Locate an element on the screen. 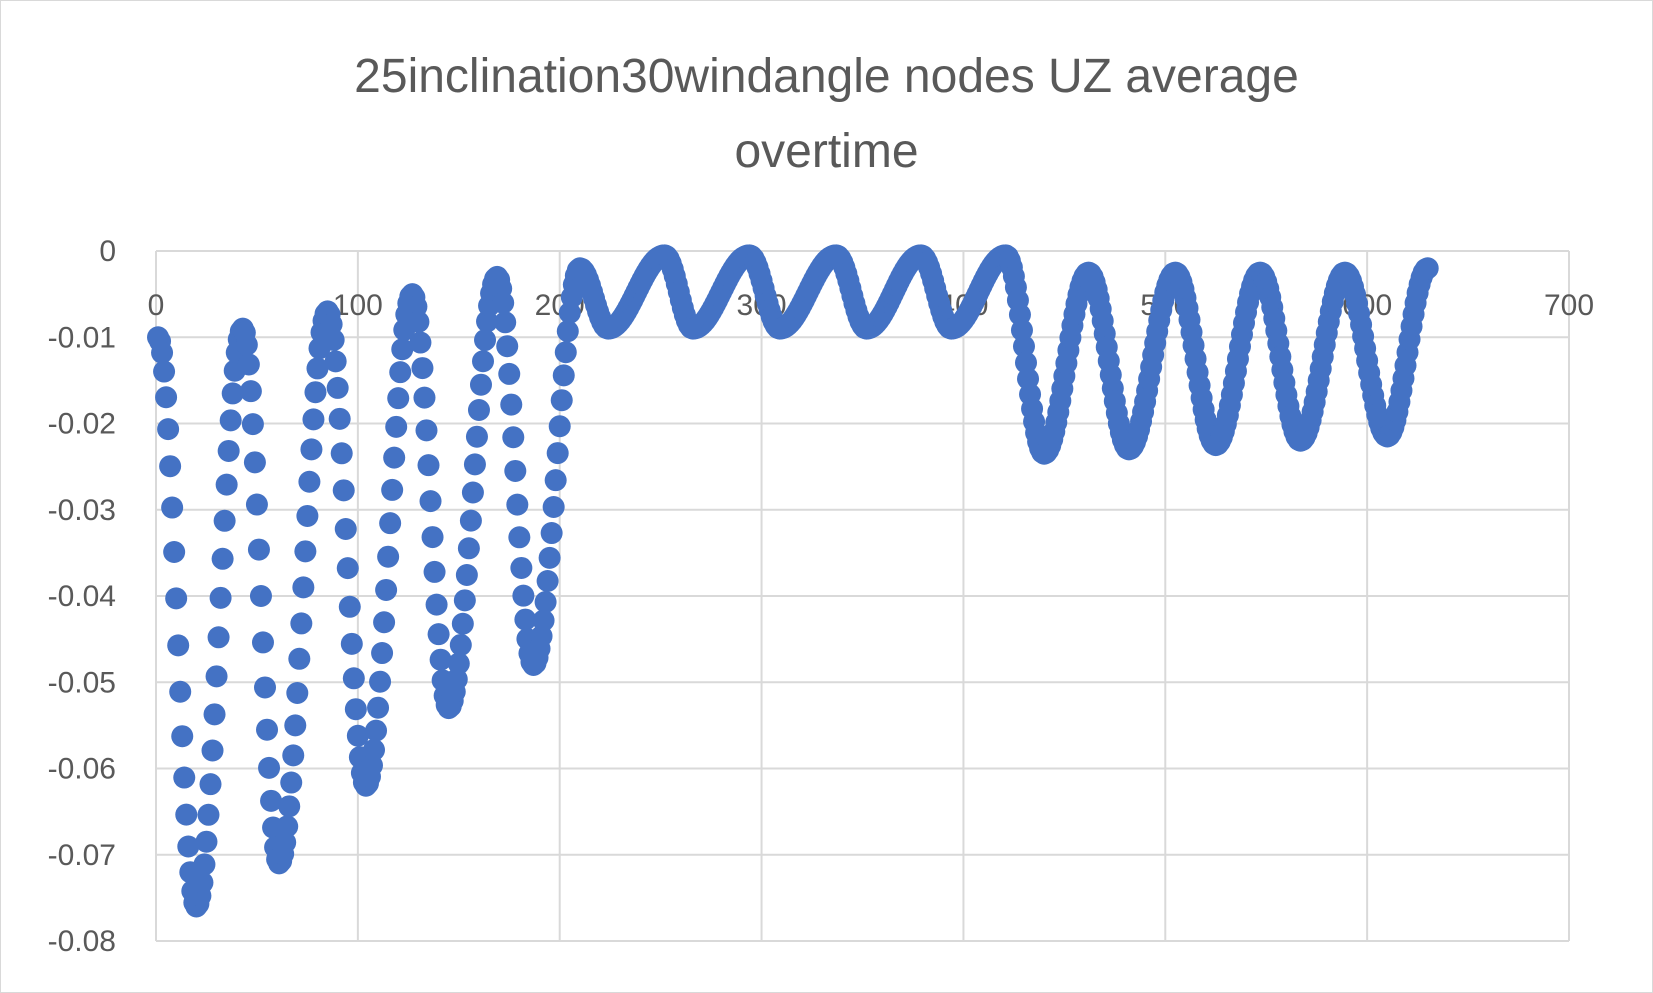 Image resolution: width=1653 pixels, height=993 pixels. y-tick-label: -0.08 is located at coordinates (82, 941).